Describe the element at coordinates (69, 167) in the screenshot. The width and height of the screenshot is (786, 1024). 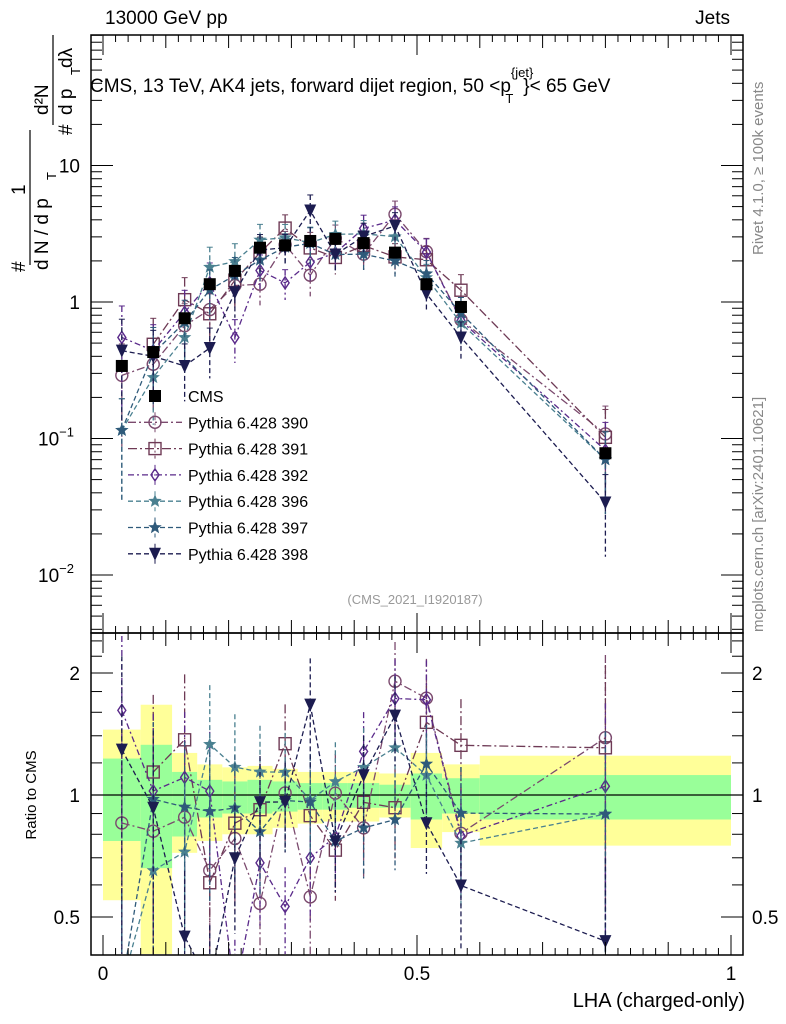
I see `y-tick-label: 10` at that location.